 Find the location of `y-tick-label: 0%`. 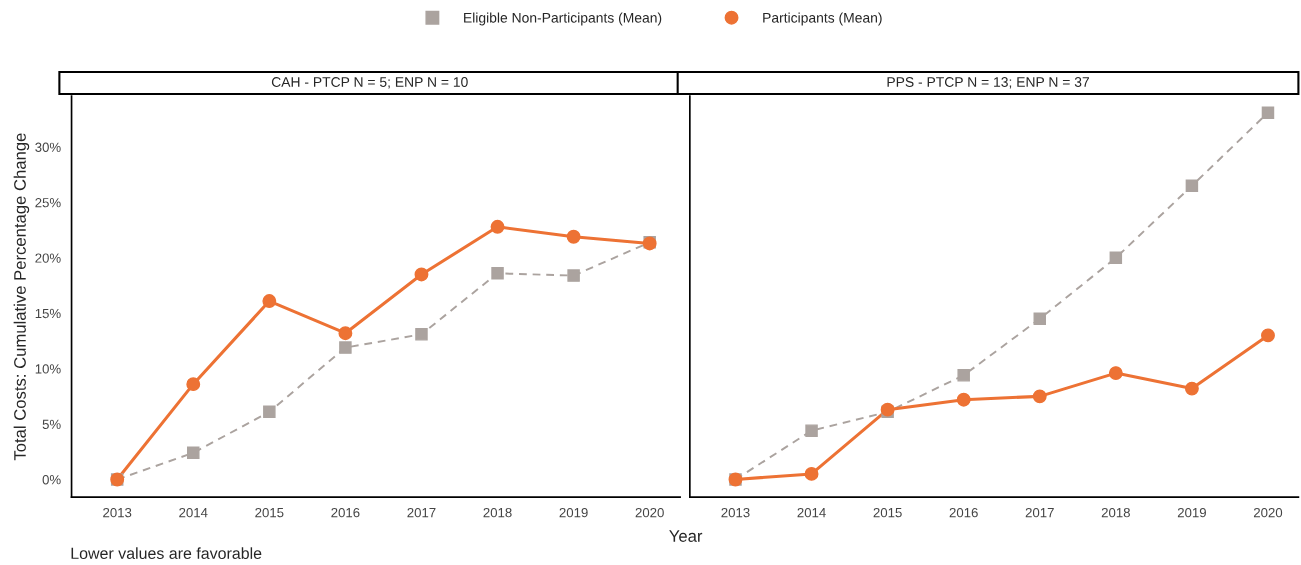

y-tick-label: 0% is located at coordinates (51, 480).